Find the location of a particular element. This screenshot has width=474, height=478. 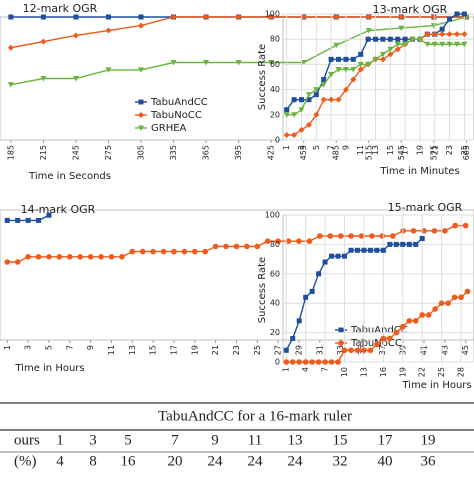

x-tick-label: 5 is located at coordinates (316, 147).